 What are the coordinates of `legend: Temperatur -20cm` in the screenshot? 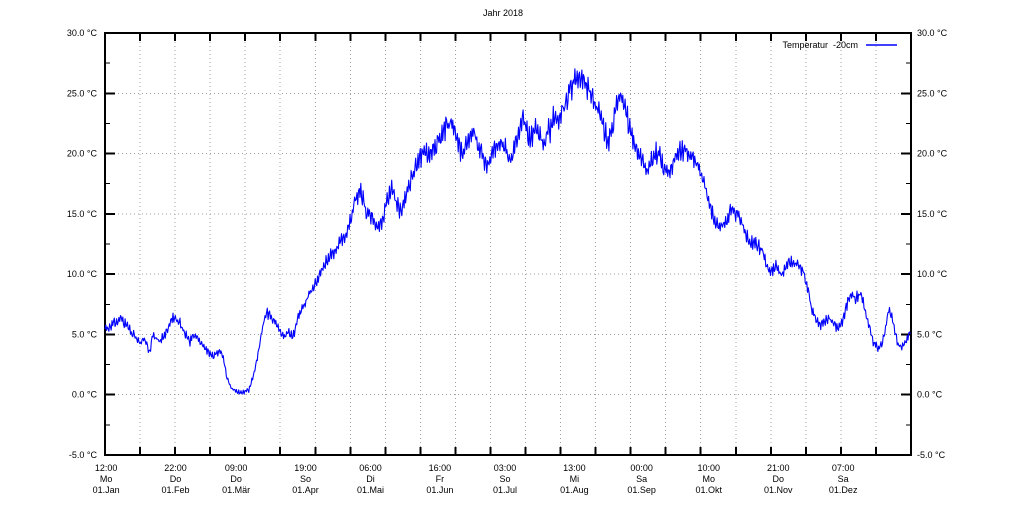 It's located at (839, 45).